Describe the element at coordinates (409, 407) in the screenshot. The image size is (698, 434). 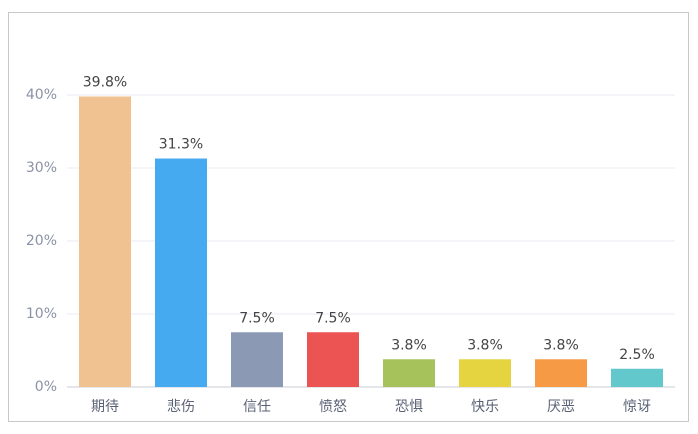
I see `x-tick-label: 恐惧` at that location.